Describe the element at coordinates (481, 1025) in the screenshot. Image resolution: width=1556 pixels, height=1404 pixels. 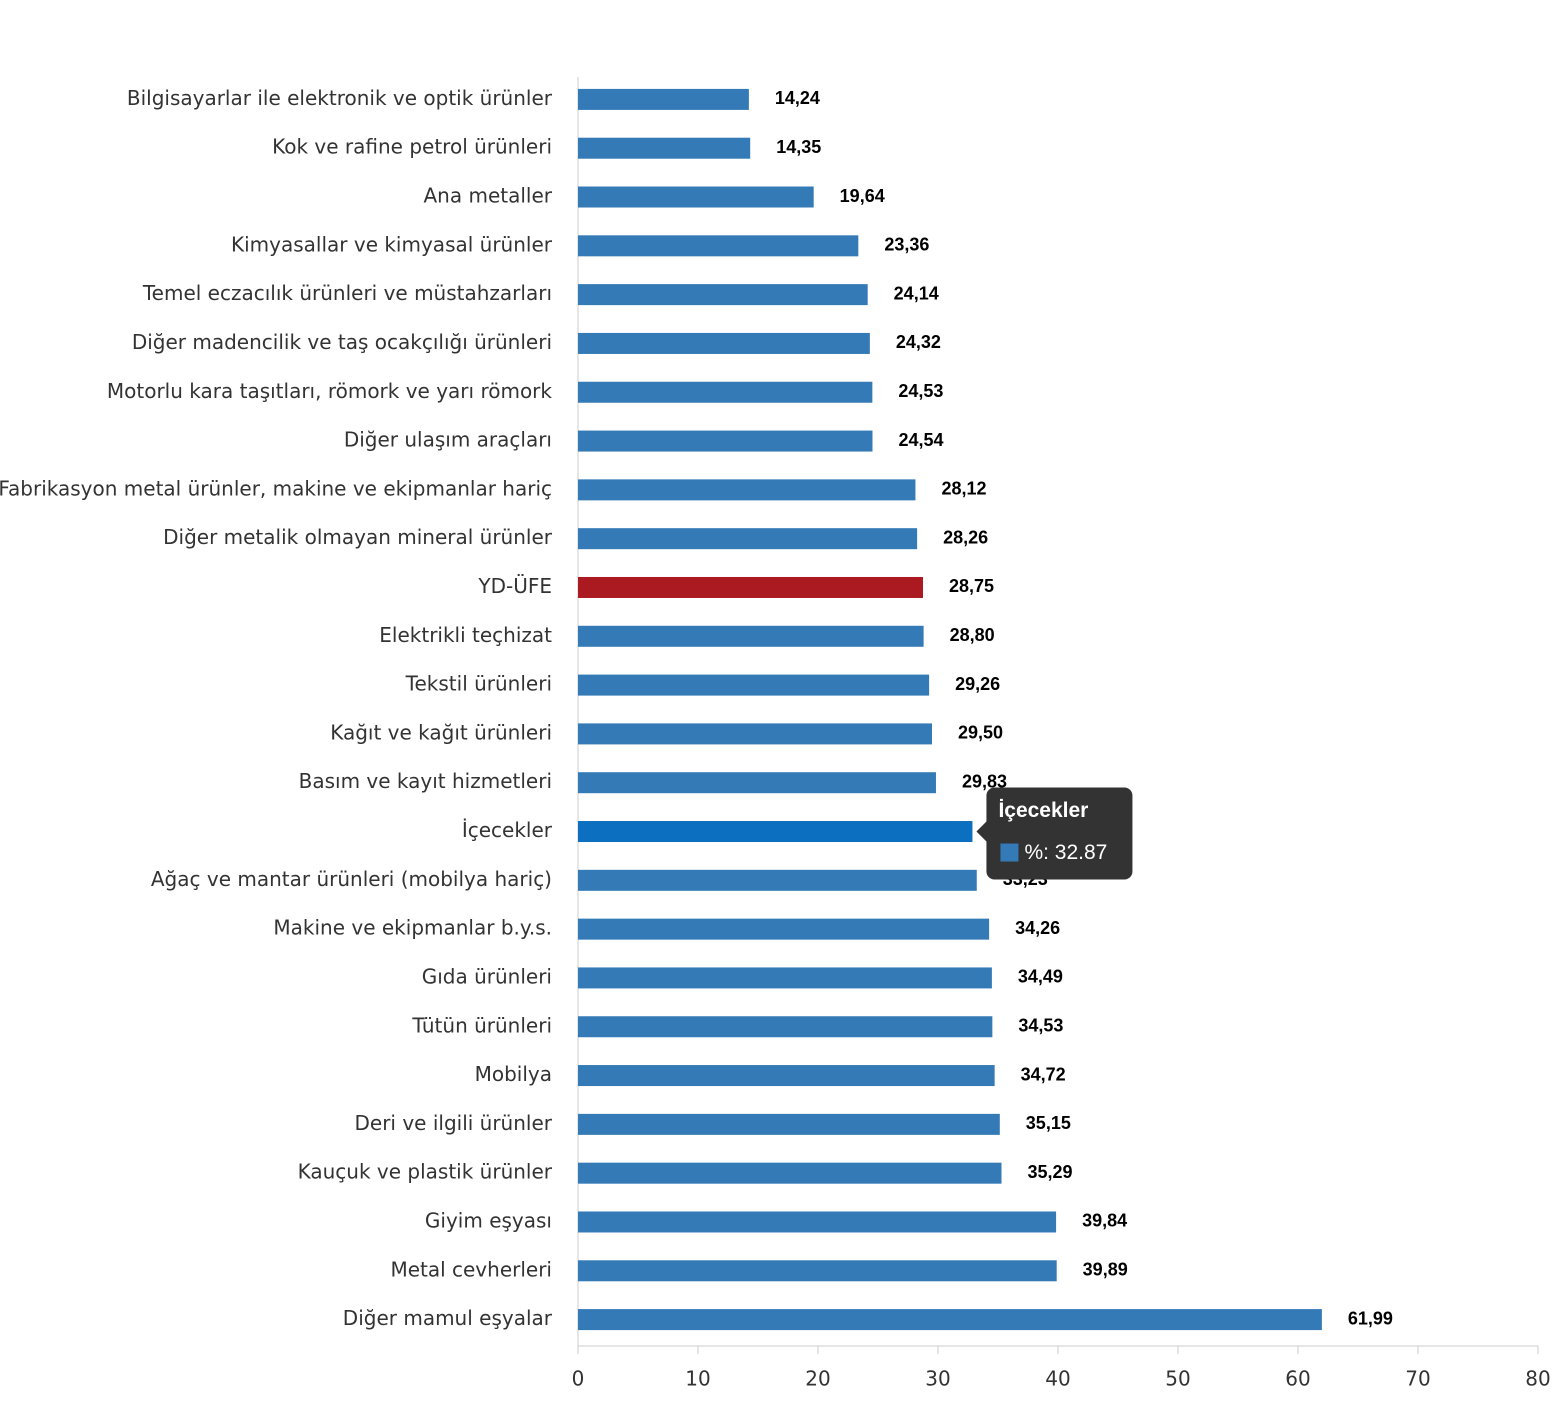
I see `category-label: Tütün ürünleri` at that location.